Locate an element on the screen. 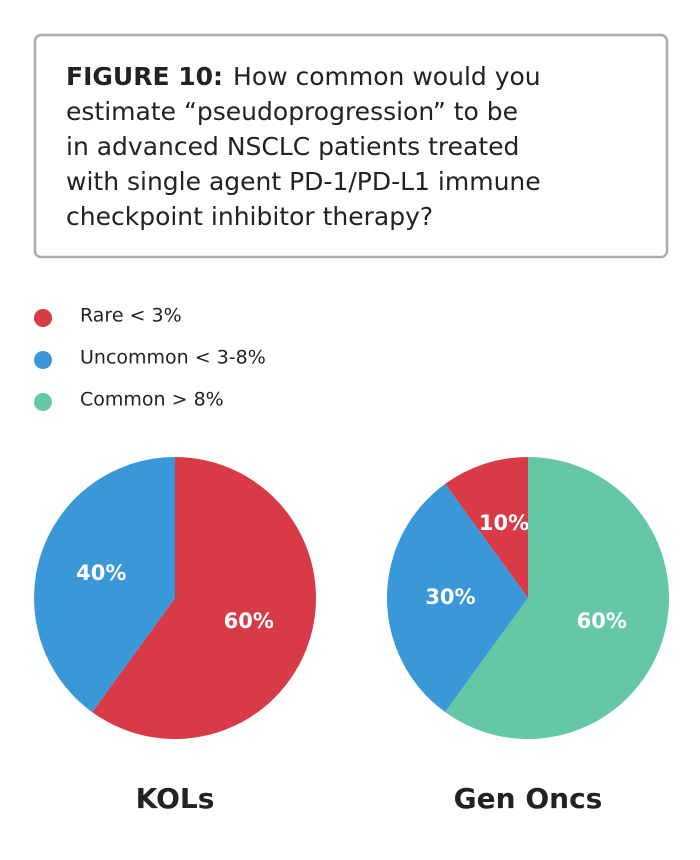 The width and height of the screenshot is (700, 860). title-line: checkpoint inhibitor therapy? is located at coordinates (249, 216).